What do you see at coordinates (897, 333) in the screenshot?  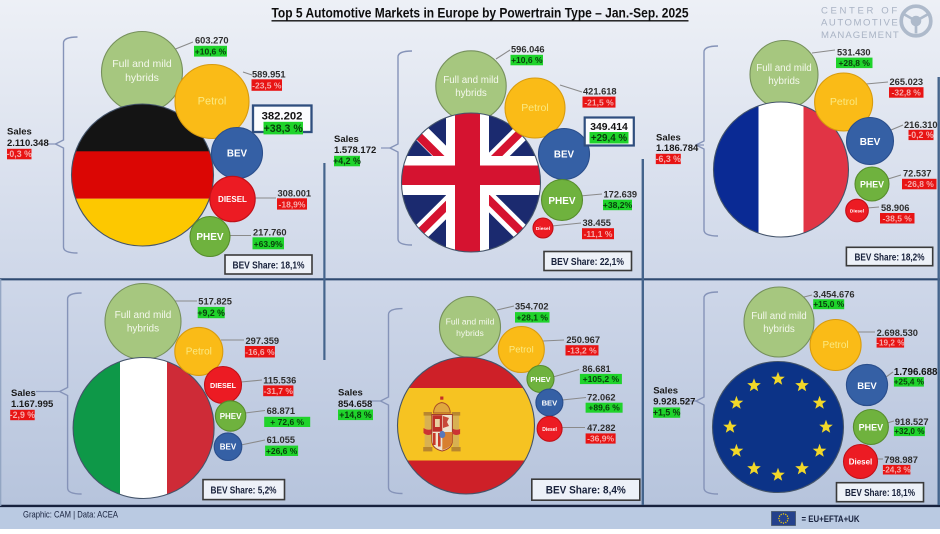 I see `svg-text: 2.698.530` at bounding box center [897, 333].